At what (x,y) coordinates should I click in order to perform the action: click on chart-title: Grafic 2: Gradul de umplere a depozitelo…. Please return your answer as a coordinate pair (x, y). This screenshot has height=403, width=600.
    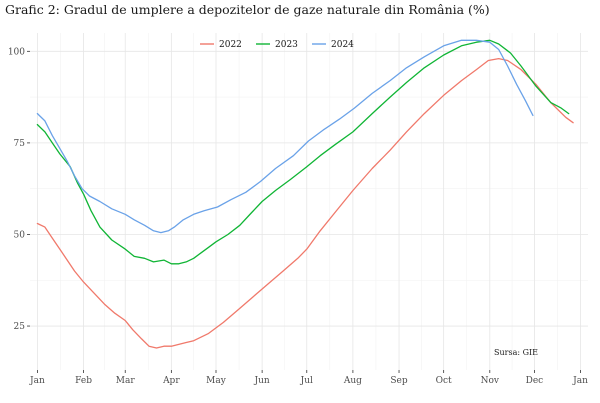
    Looking at the image, I should click on (247, 9).